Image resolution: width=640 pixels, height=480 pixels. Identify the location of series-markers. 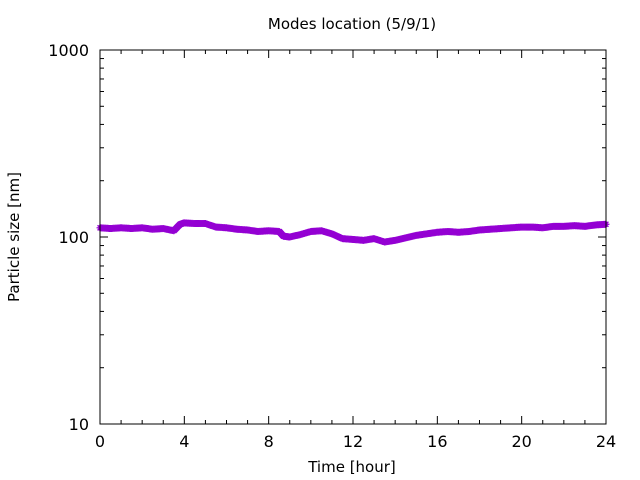
(353, 232).